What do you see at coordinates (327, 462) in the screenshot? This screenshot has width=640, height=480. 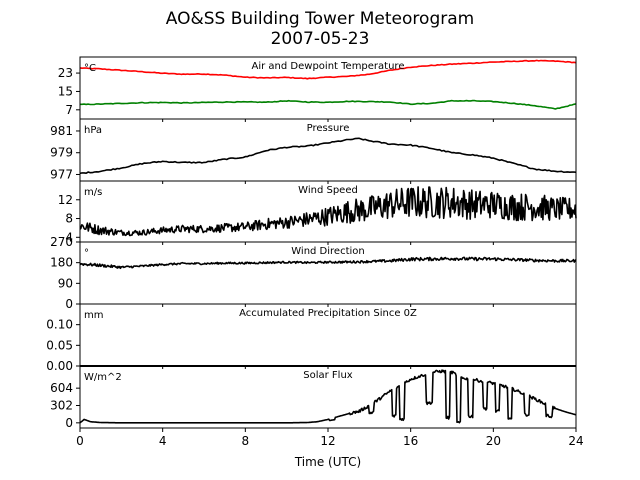 I see `x-axis-label: Time (UTC)` at bounding box center [327, 462].